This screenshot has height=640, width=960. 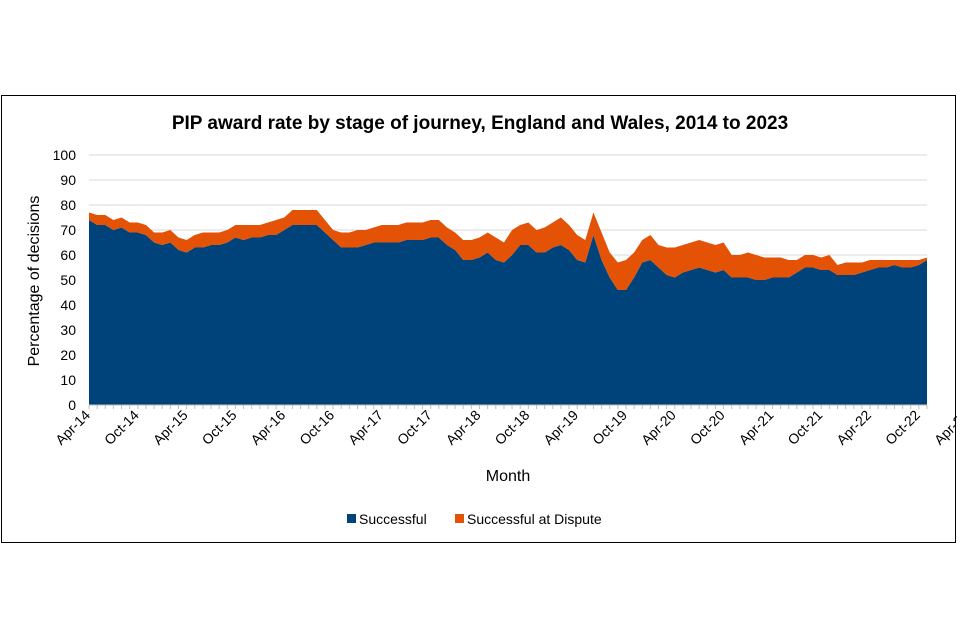 I want to click on y-tick-label: 70, so click(x=68, y=230).